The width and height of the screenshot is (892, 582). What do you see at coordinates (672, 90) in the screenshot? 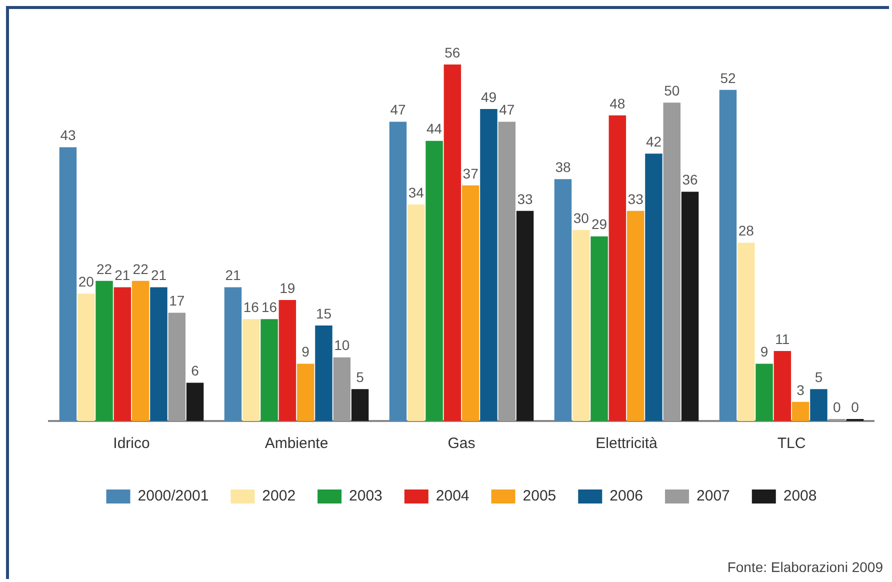
I see `data-label: 50` at bounding box center [672, 90].